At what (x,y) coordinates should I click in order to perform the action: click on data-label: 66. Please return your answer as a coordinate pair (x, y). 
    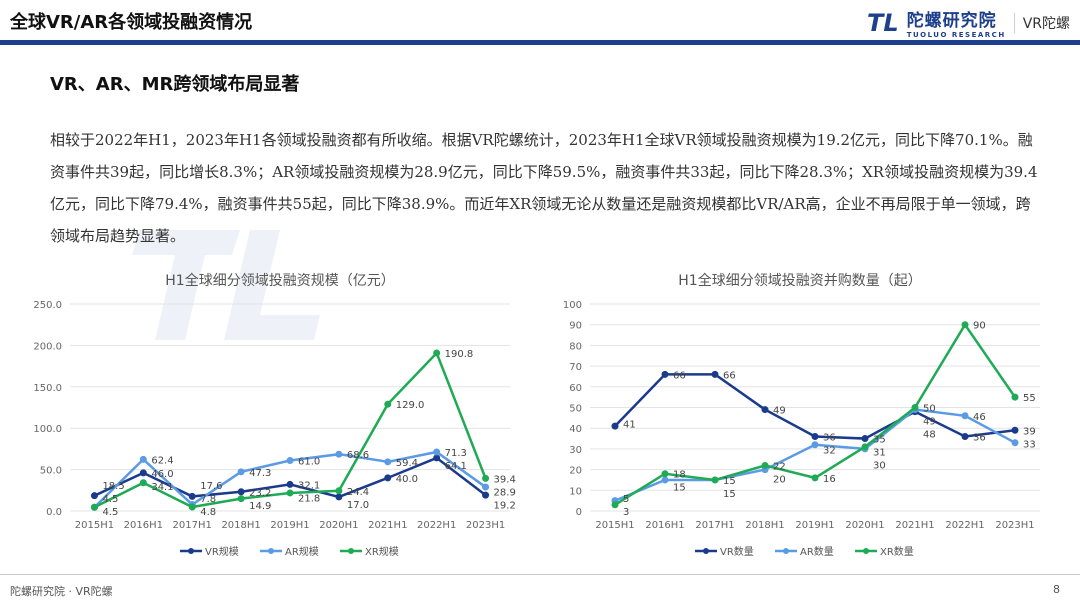
    Looking at the image, I should click on (679, 375).